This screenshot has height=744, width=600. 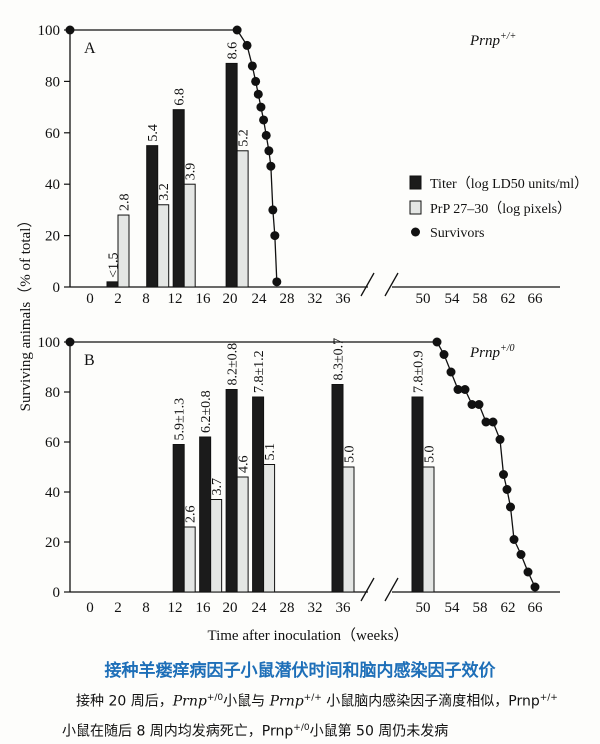 What do you see at coordinates (480, 299) in the screenshot?
I see `x-tick-label: 58` at bounding box center [480, 299].